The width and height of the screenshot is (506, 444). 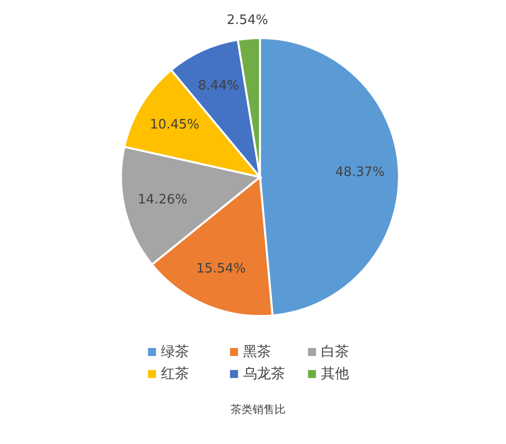 I want to click on legend-label: 乌龙茶, so click(x=264, y=374).